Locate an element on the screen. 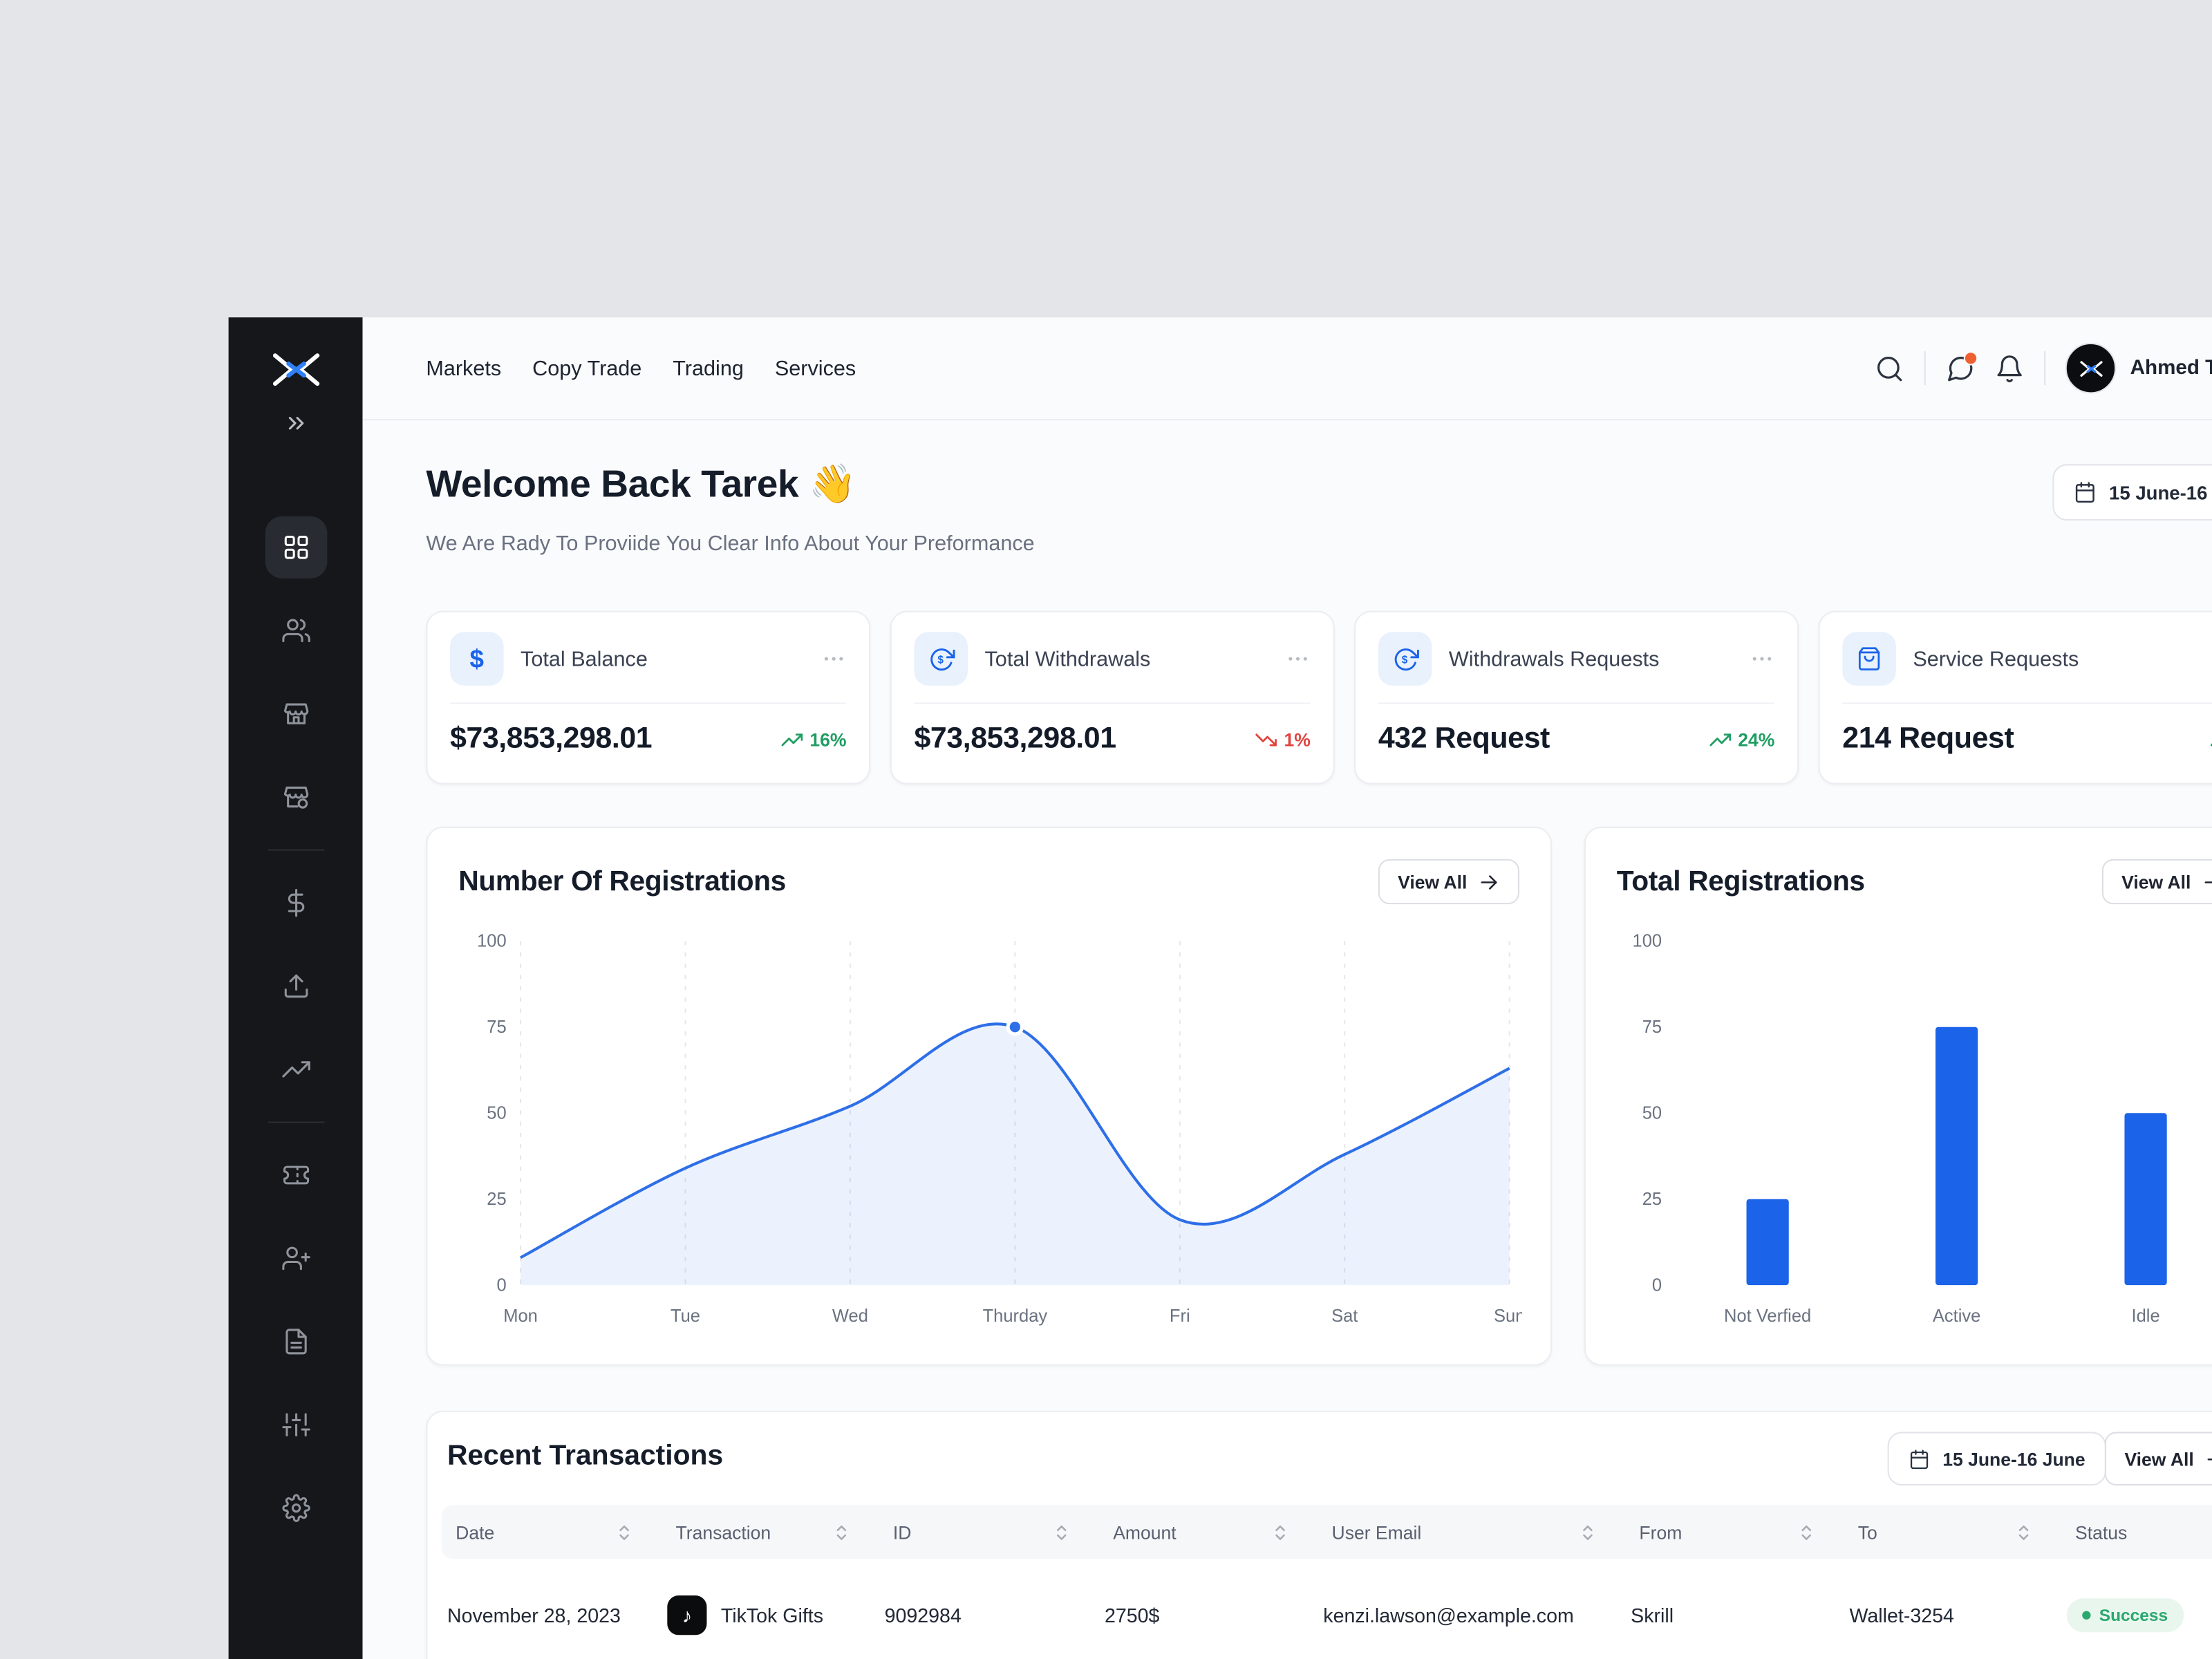 The width and height of the screenshot is (2212, 1659). search-button is located at coordinates (1890, 368).